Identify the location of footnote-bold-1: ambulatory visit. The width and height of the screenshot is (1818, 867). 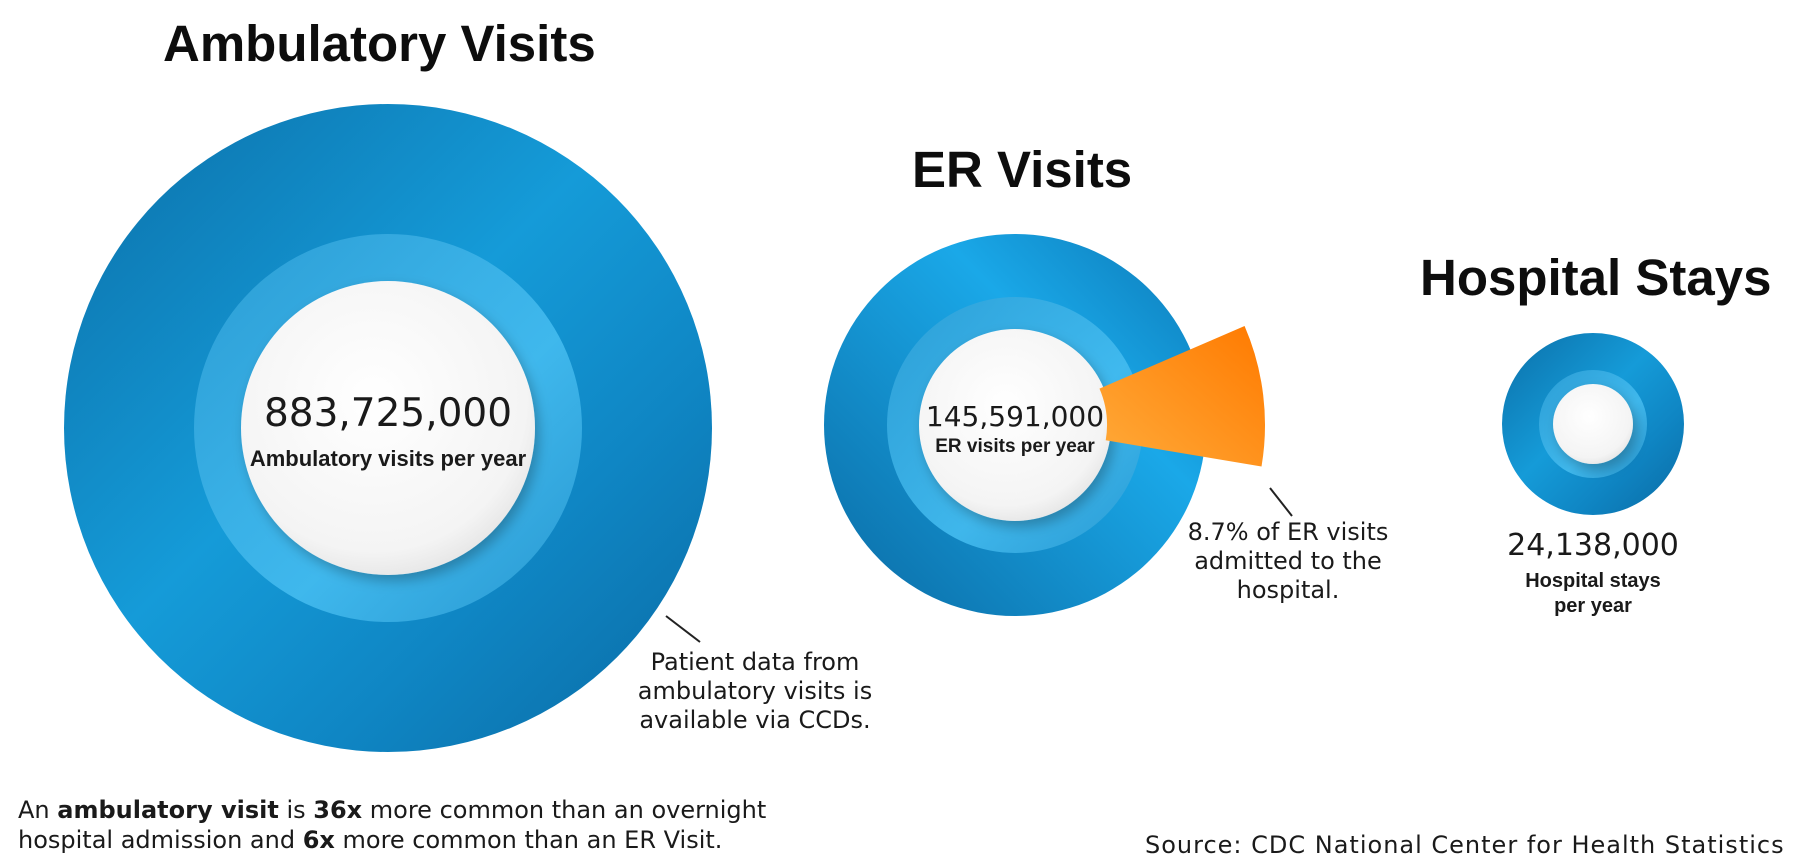
(168, 810).